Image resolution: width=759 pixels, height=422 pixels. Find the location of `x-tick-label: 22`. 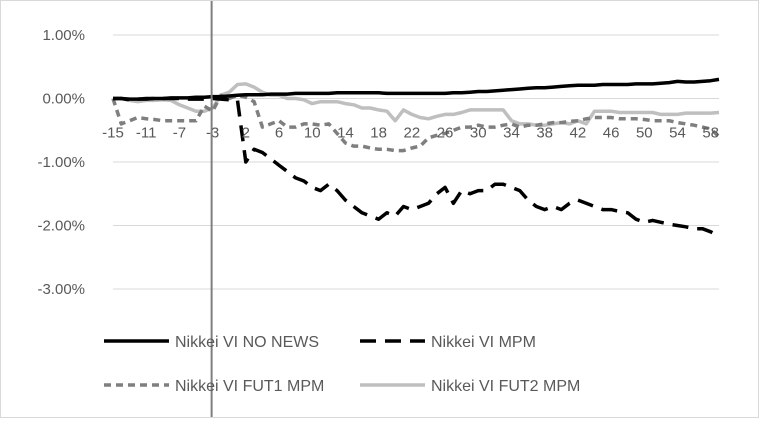

x-tick-label: 22 is located at coordinates (412, 133).